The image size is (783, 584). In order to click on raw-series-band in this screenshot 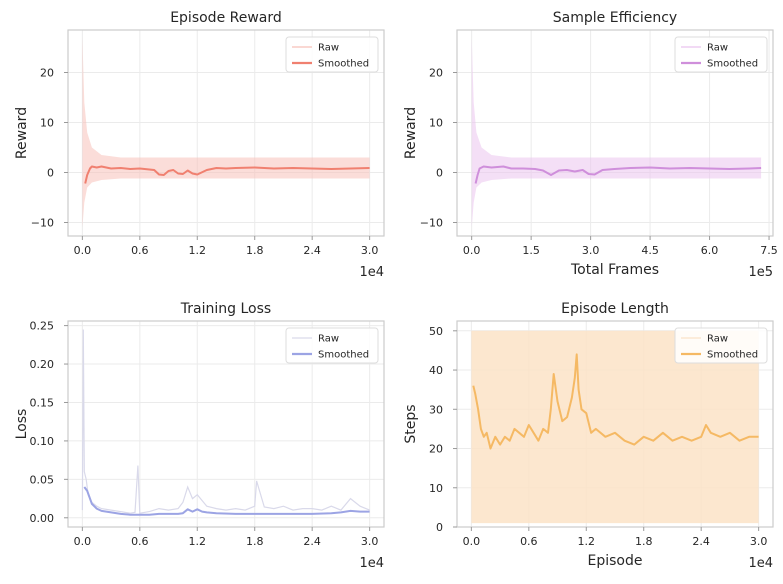, I will do `click(615, 427)`.